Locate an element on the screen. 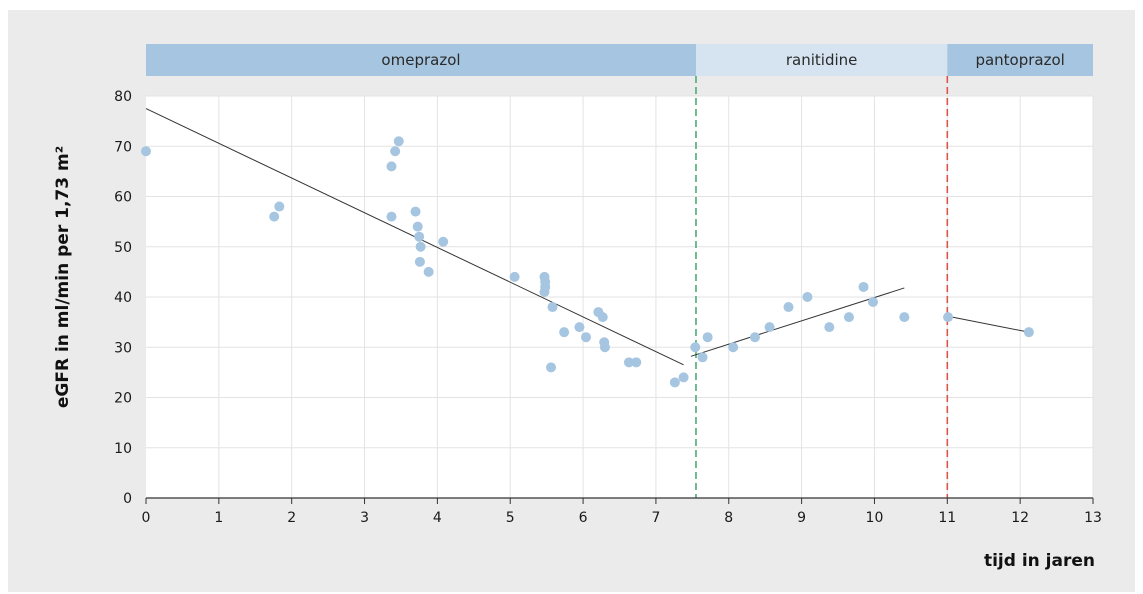 The image size is (1143, 594). x-tick-label: 0 is located at coordinates (146, 518).